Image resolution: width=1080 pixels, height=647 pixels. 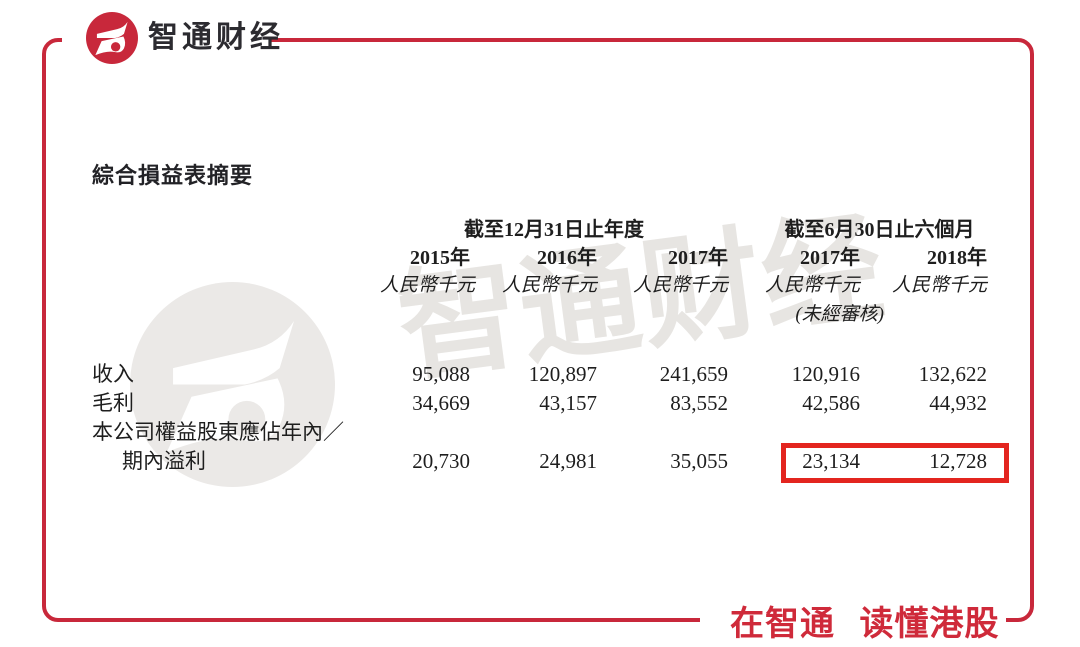 I want to click on table-cell: 120,897, so click(x=562, y=374).